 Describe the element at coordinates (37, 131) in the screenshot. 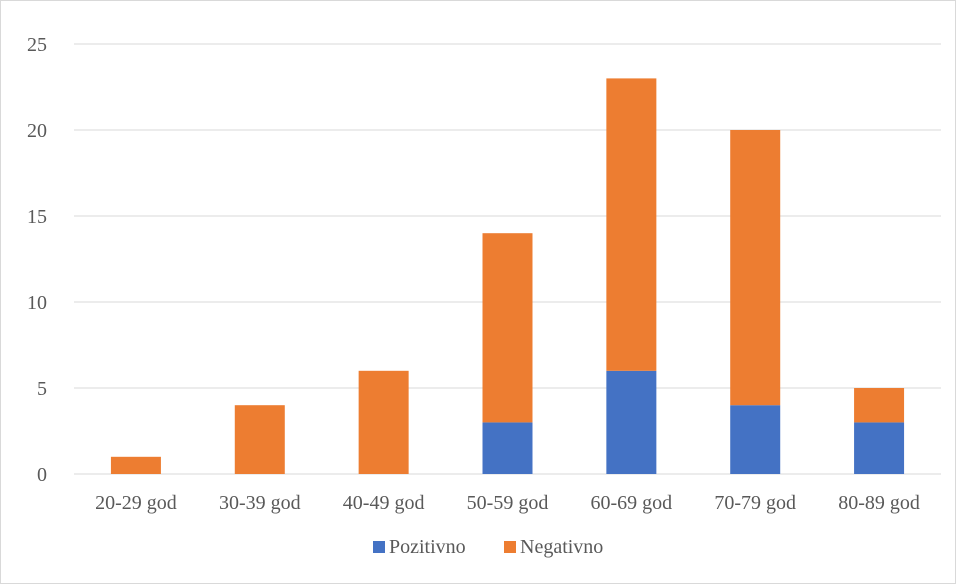

I see `y-tick-label: 20` at that location.